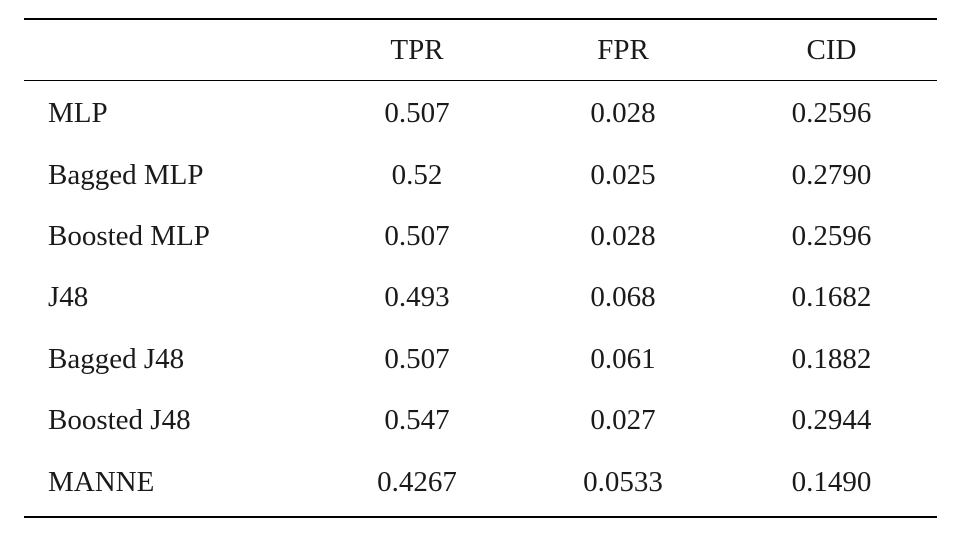 The image size is (956, 540). What do you see at coordinates (623, 358) in the screenshot?
I see `fpr-value: 0.061` at bounding box center [623, 358].